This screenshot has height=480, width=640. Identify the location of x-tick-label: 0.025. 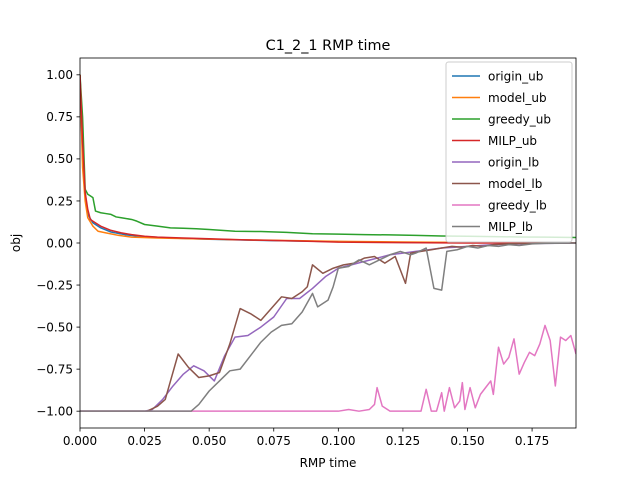
(144, 441).